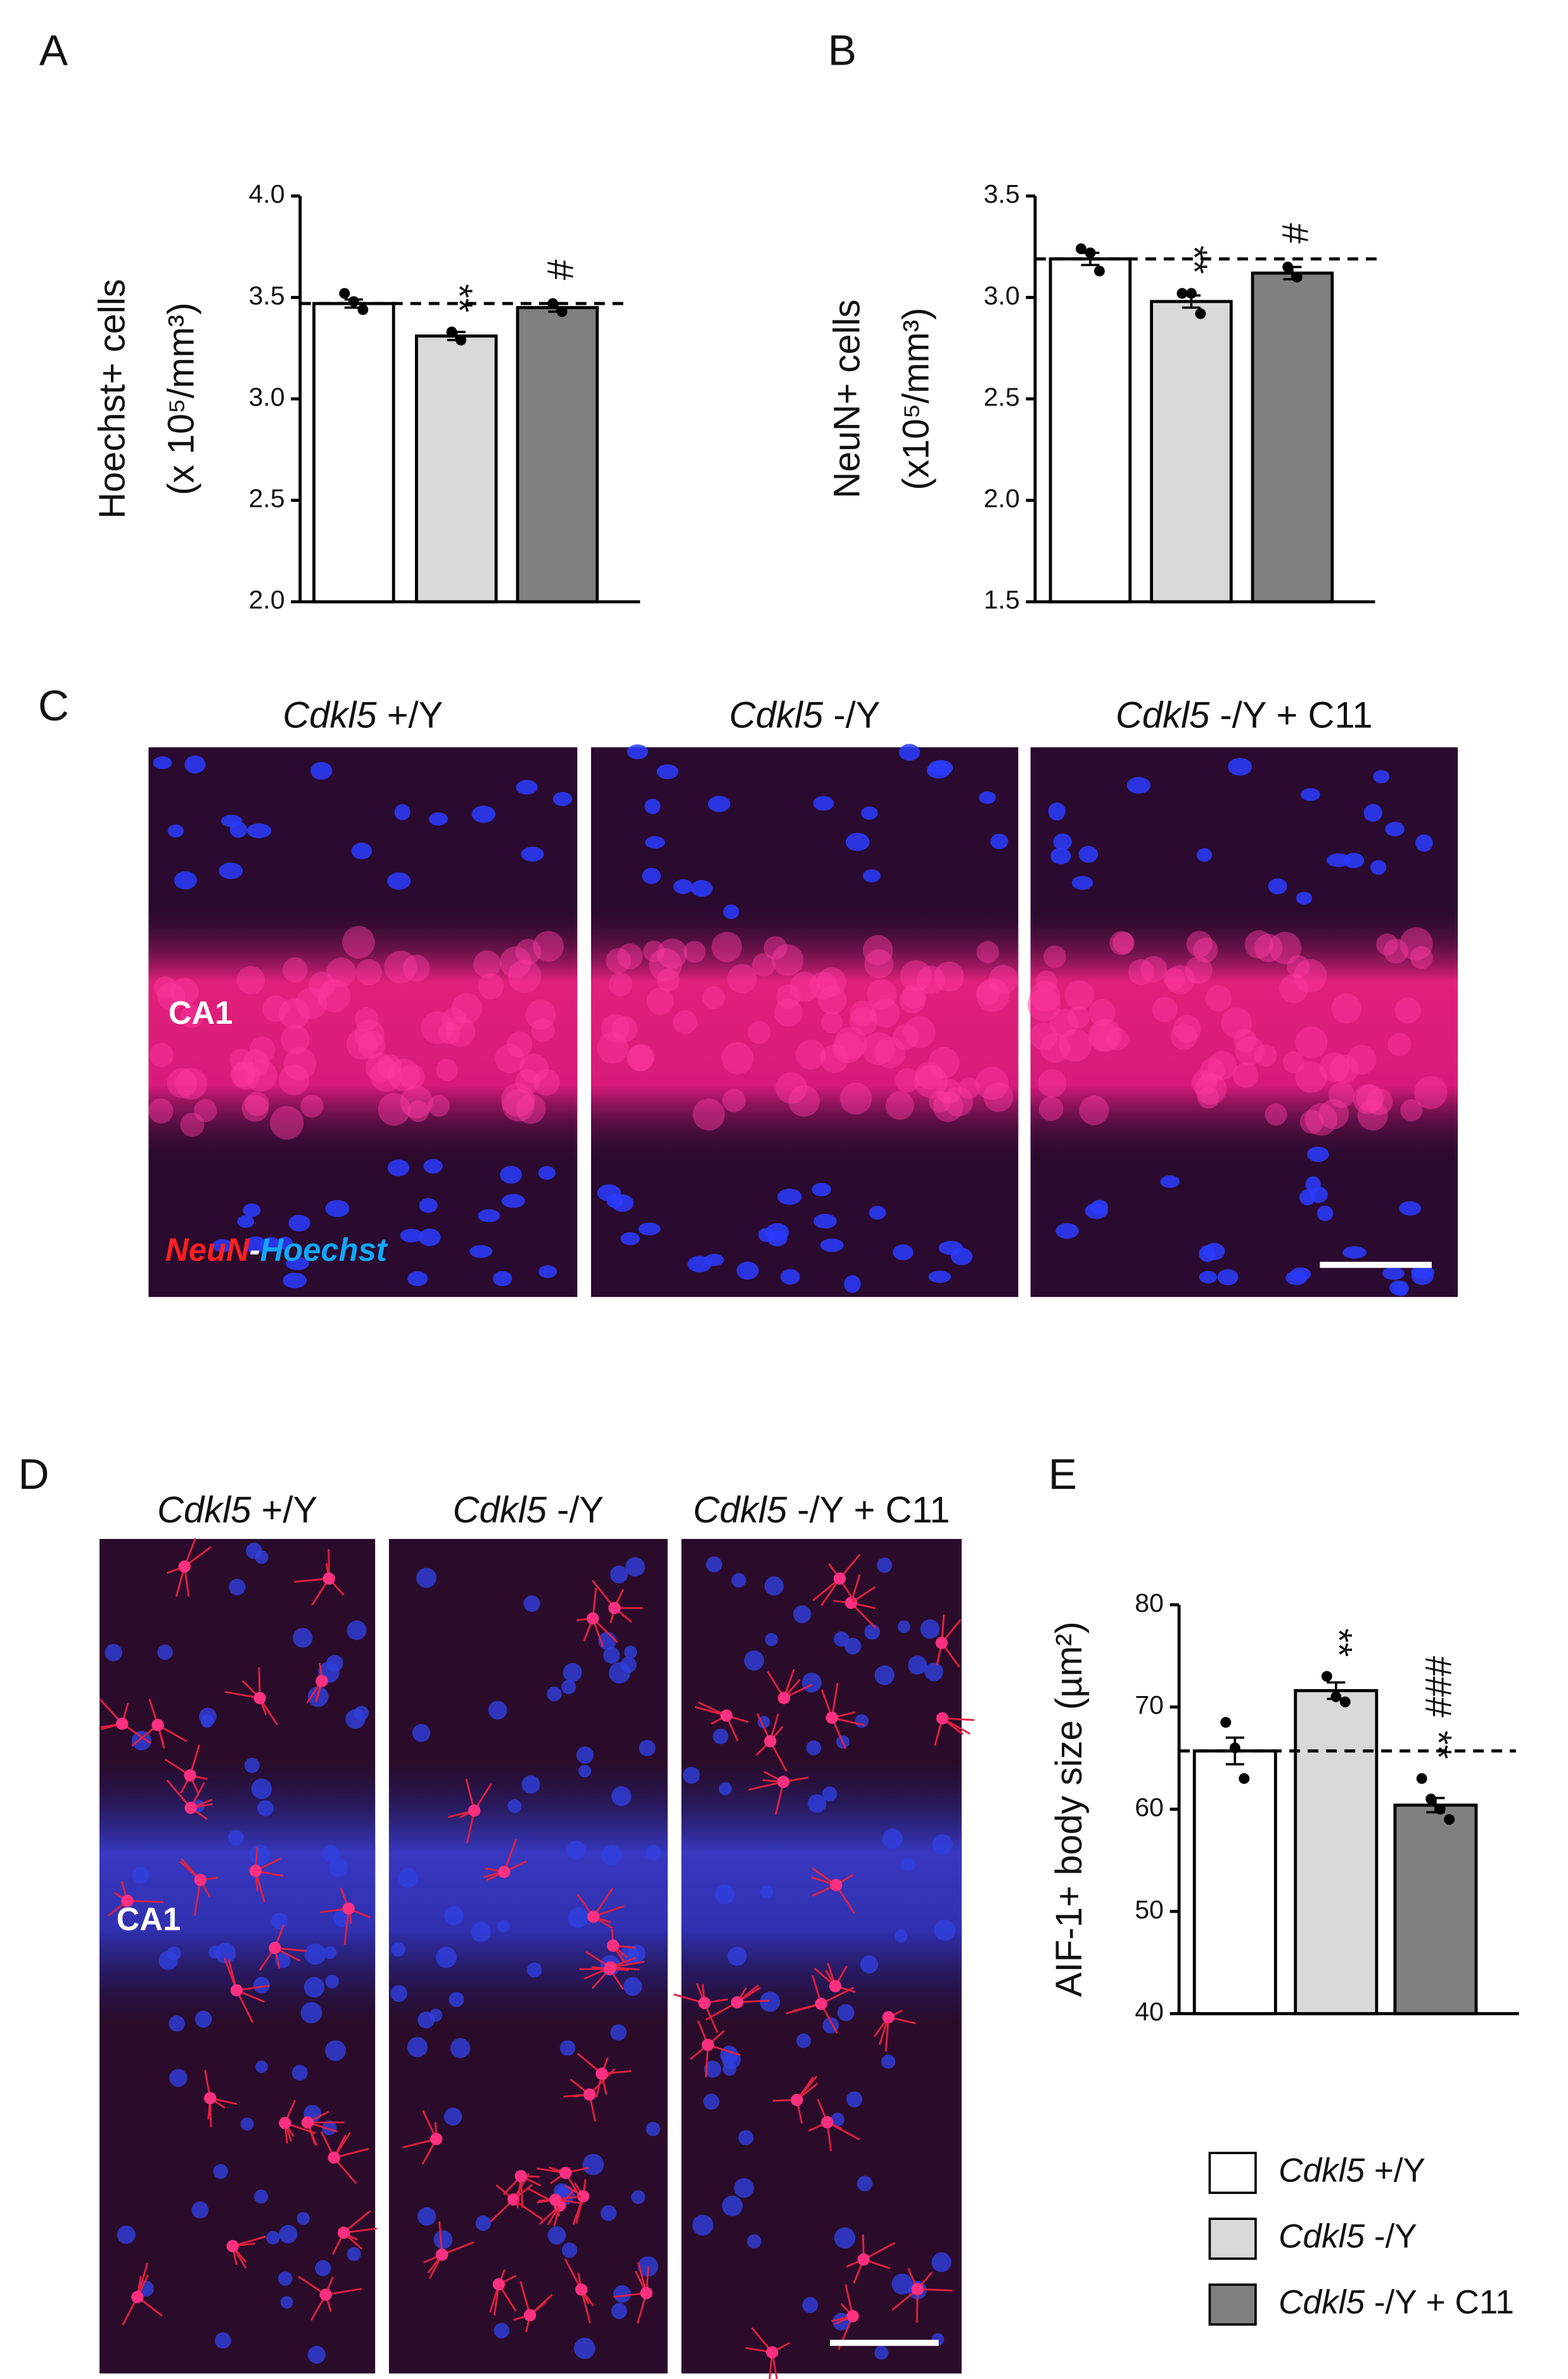  I want to click on panel-title: Cdkl5 -/Y + C11, so click(821, 1510).